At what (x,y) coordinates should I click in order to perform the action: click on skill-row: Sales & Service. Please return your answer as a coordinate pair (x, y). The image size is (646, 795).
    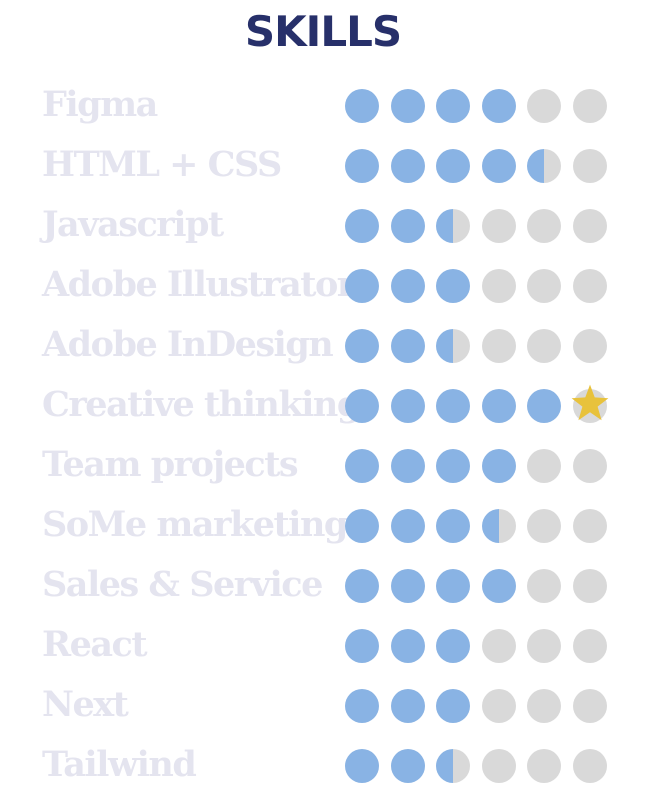
    Looking at the image, I should click on (323, 585).